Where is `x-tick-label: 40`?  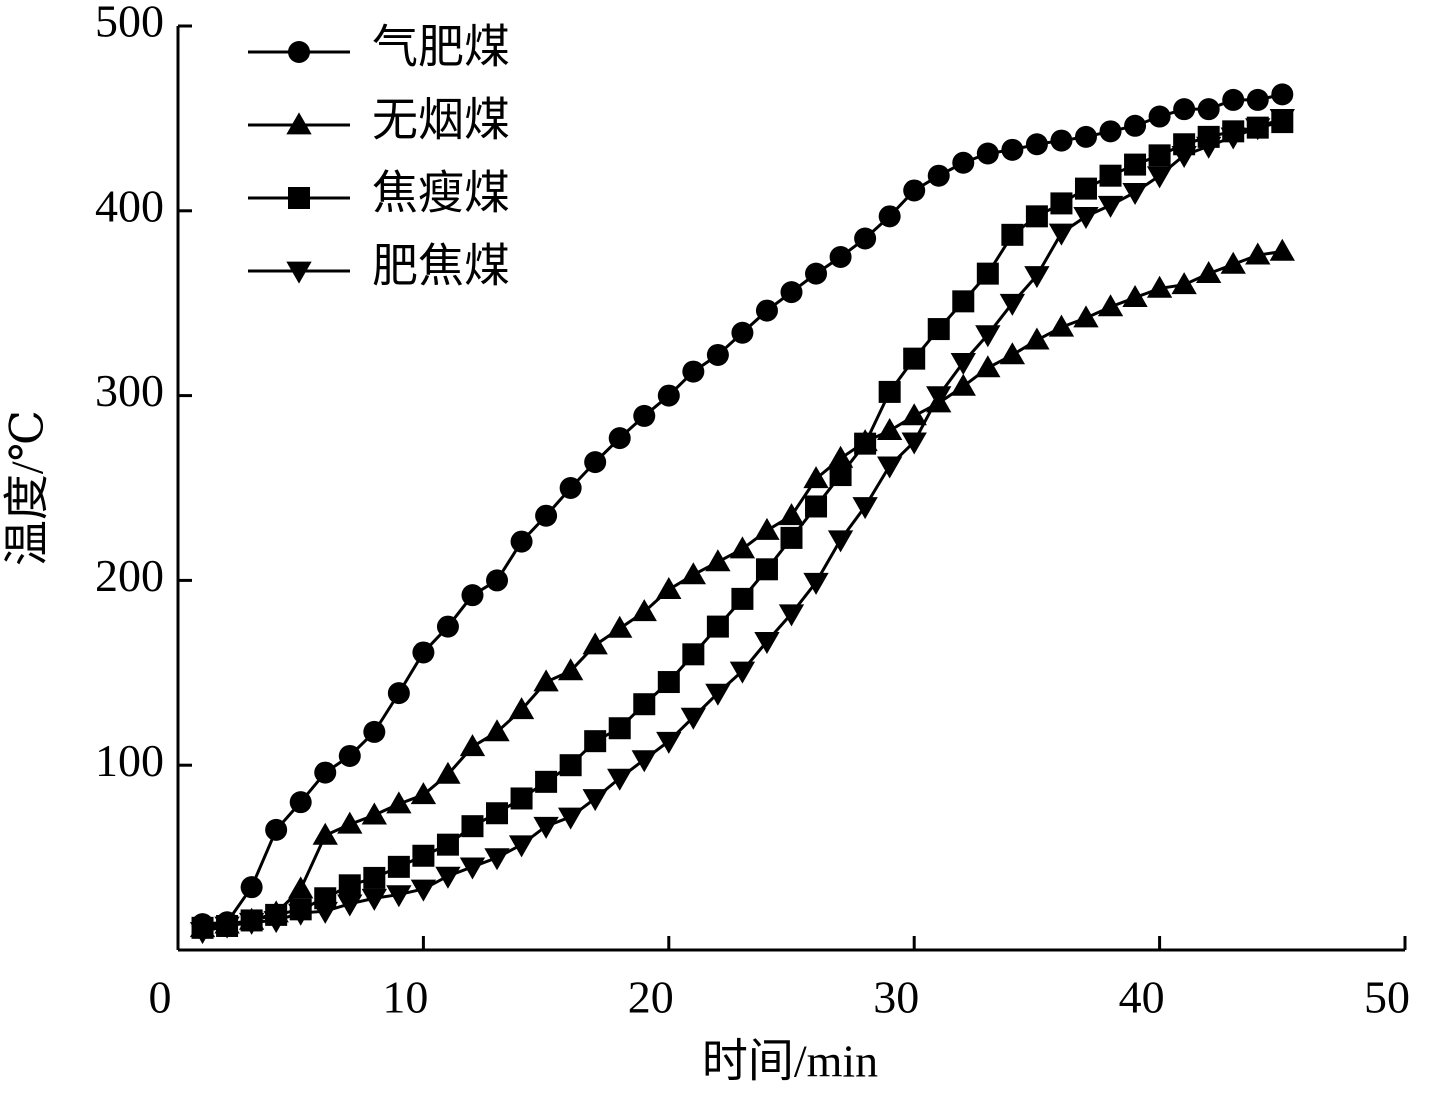 x-tick-label: 40 is located at coordinates (1142, 997).